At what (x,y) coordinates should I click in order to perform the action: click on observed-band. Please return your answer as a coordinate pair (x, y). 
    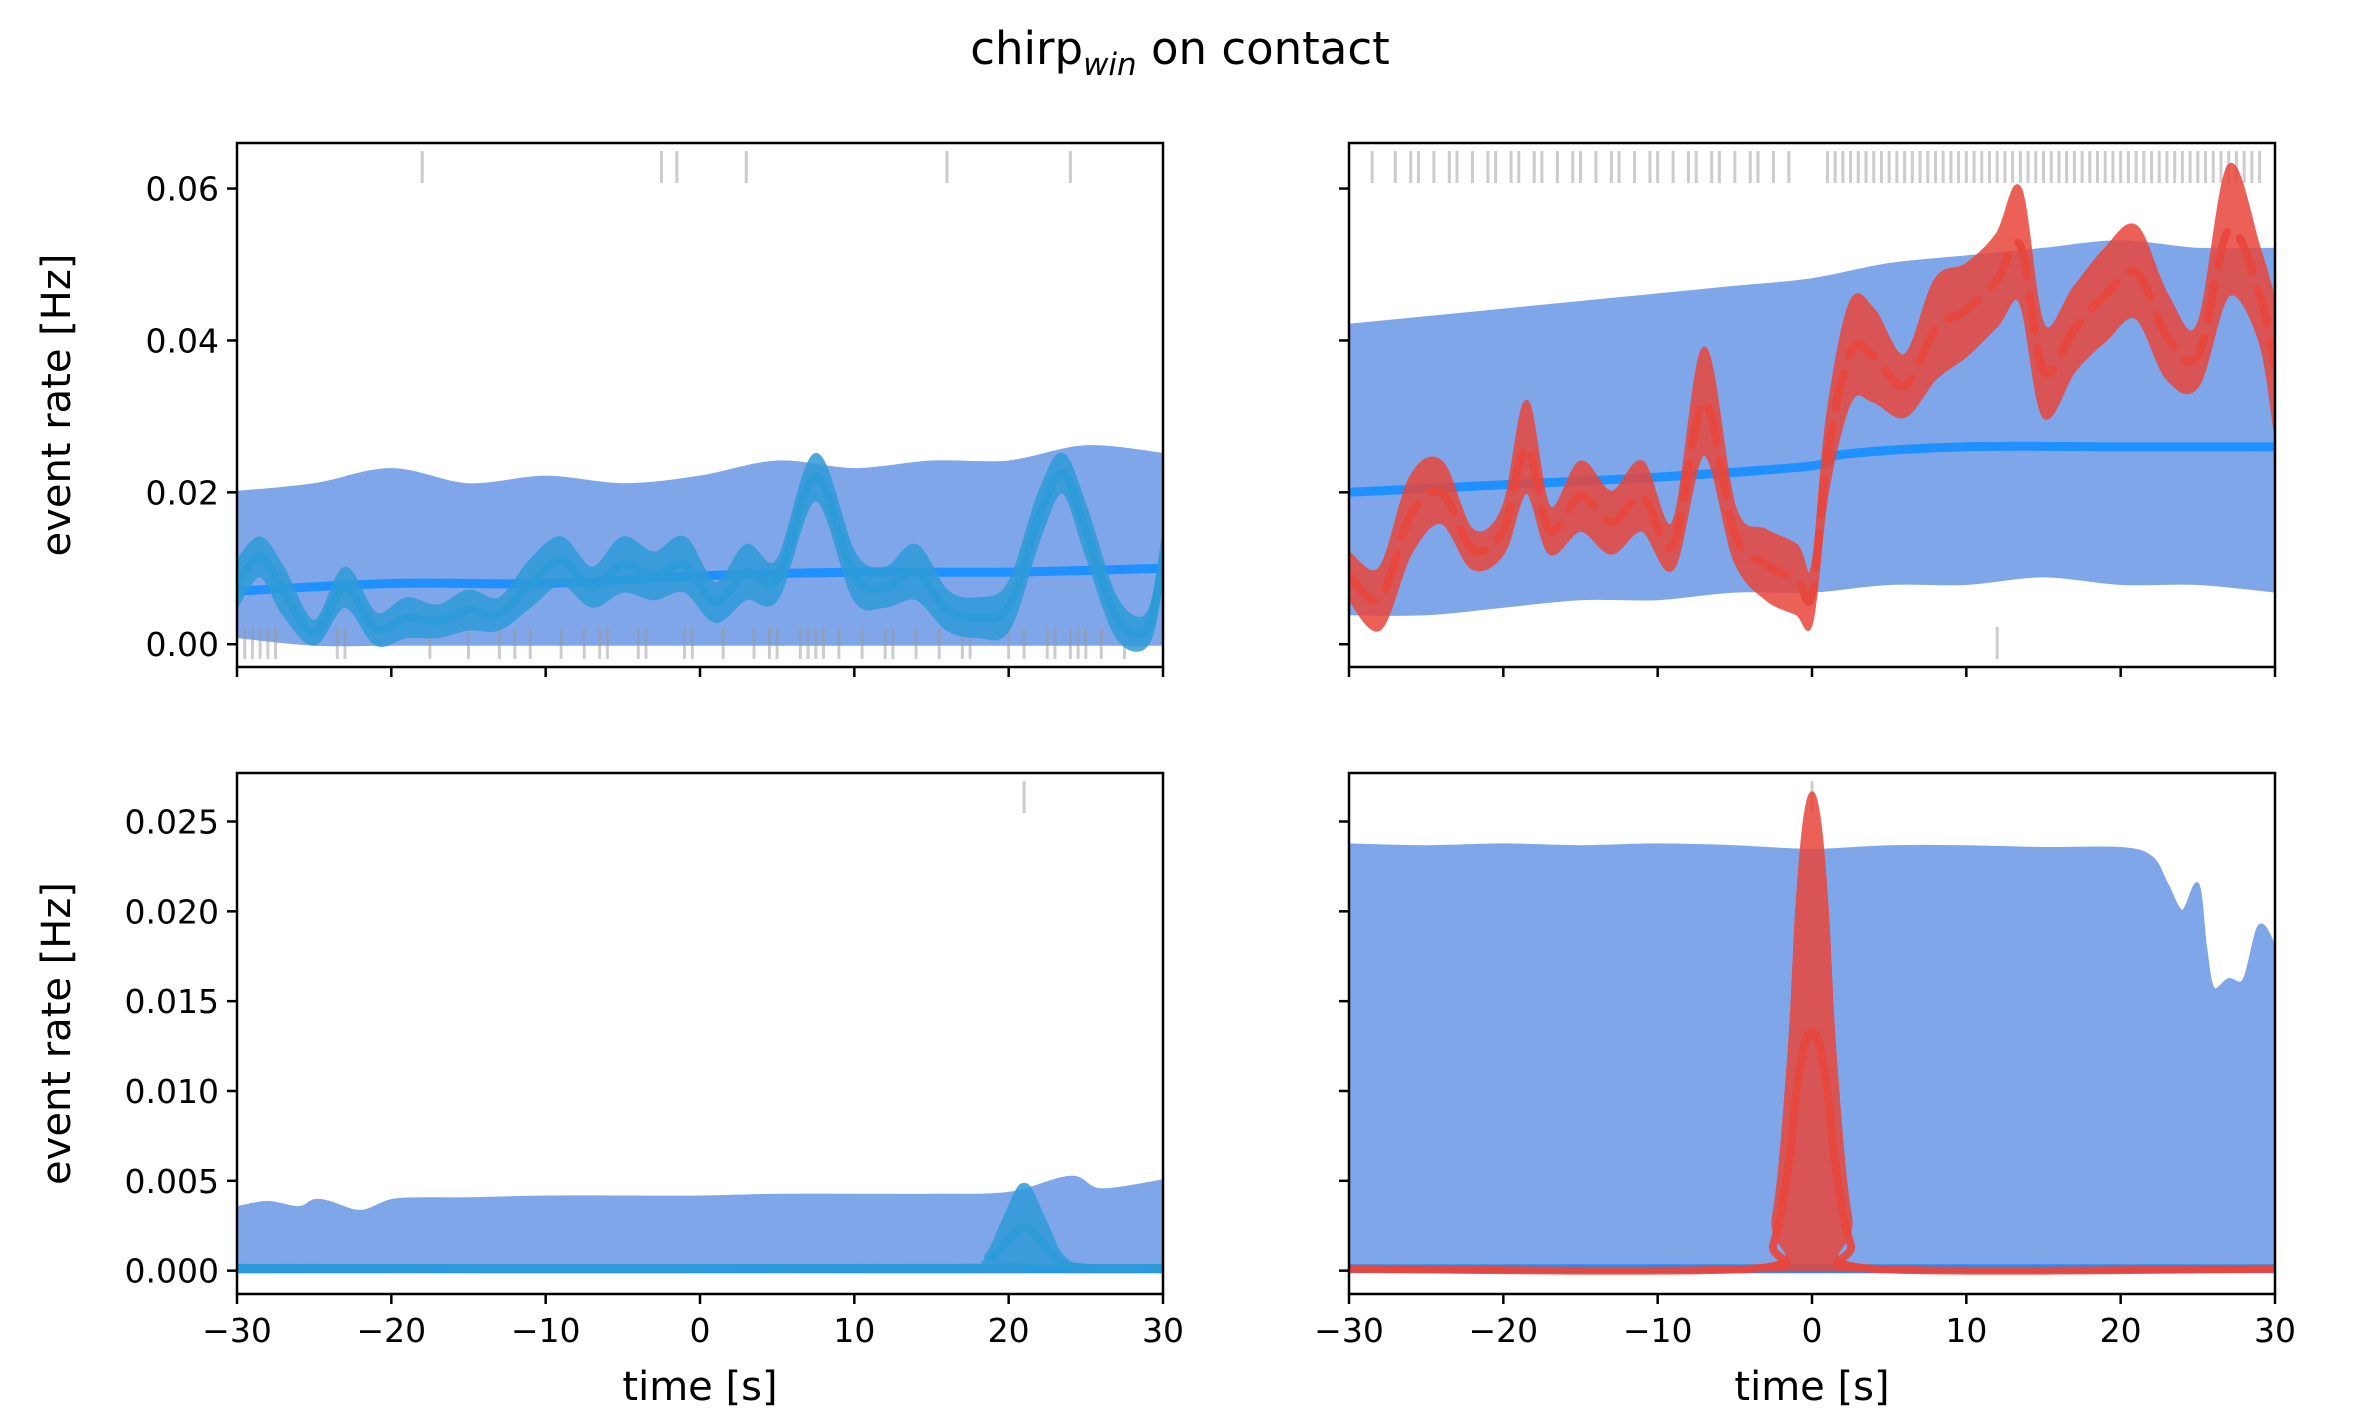
    Looking at the image, I should click on (1812, 397).